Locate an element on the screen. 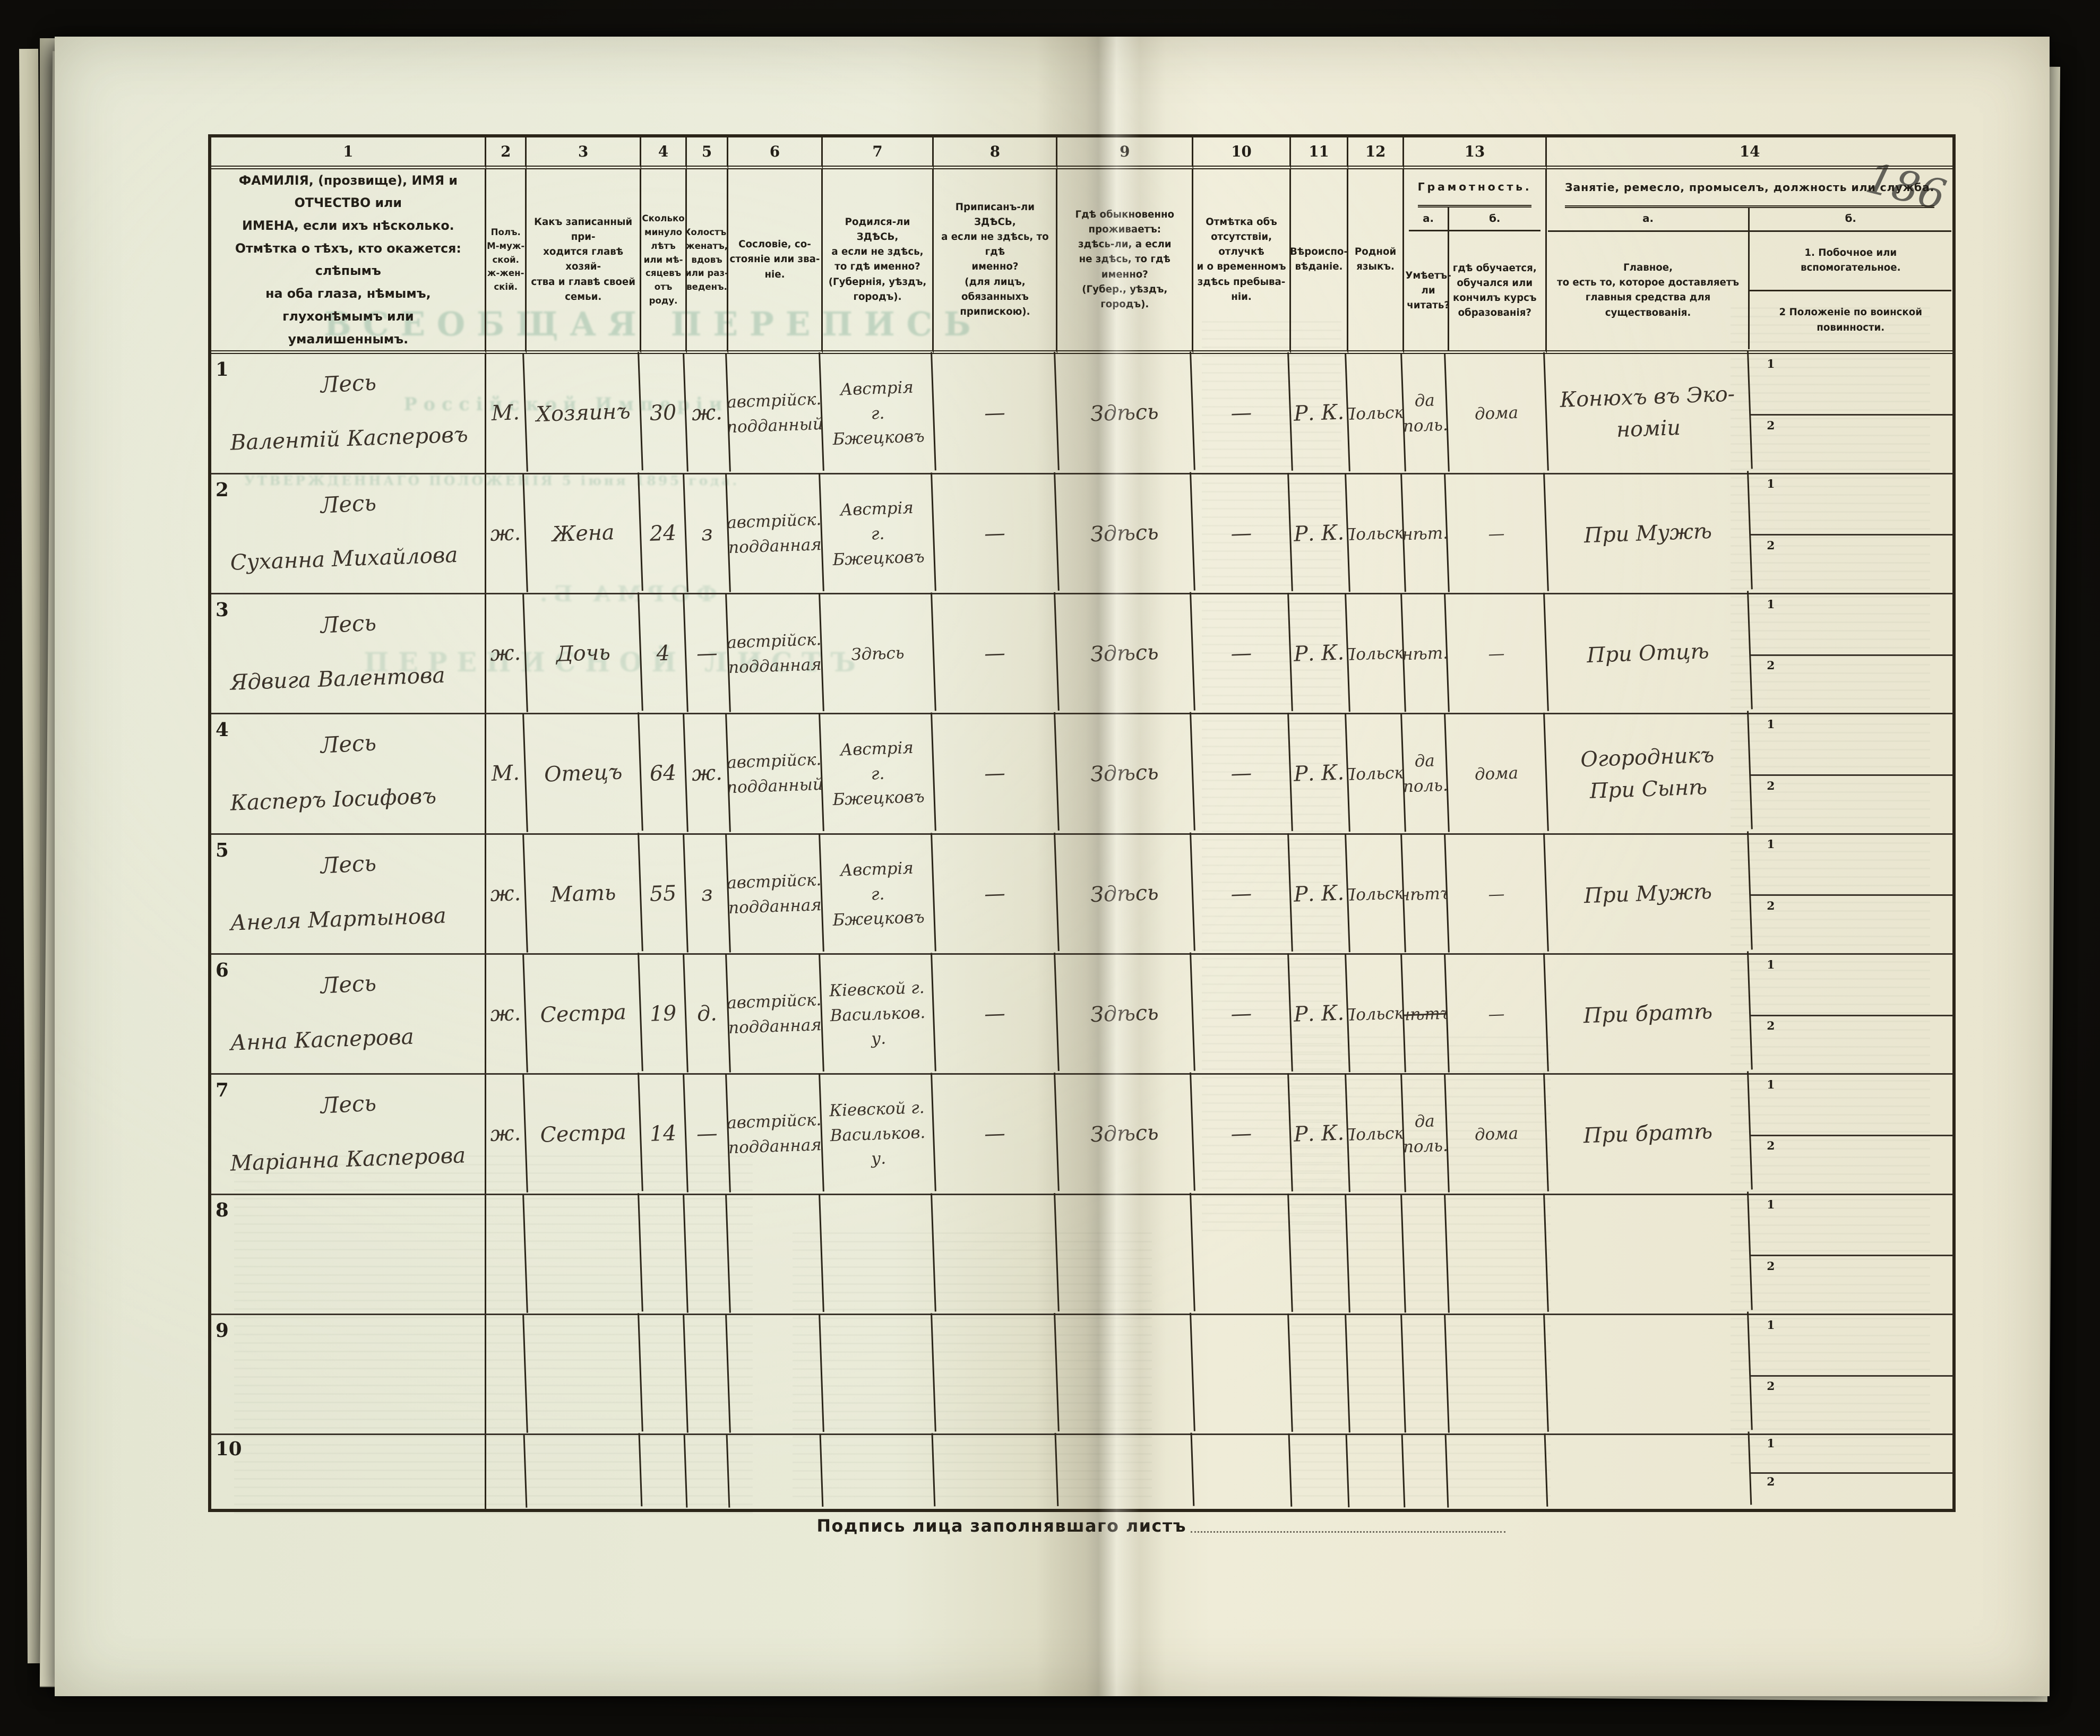 This screenshot has width=2100, height=1736. column-number: 2 is located at coordinates (506, 153).